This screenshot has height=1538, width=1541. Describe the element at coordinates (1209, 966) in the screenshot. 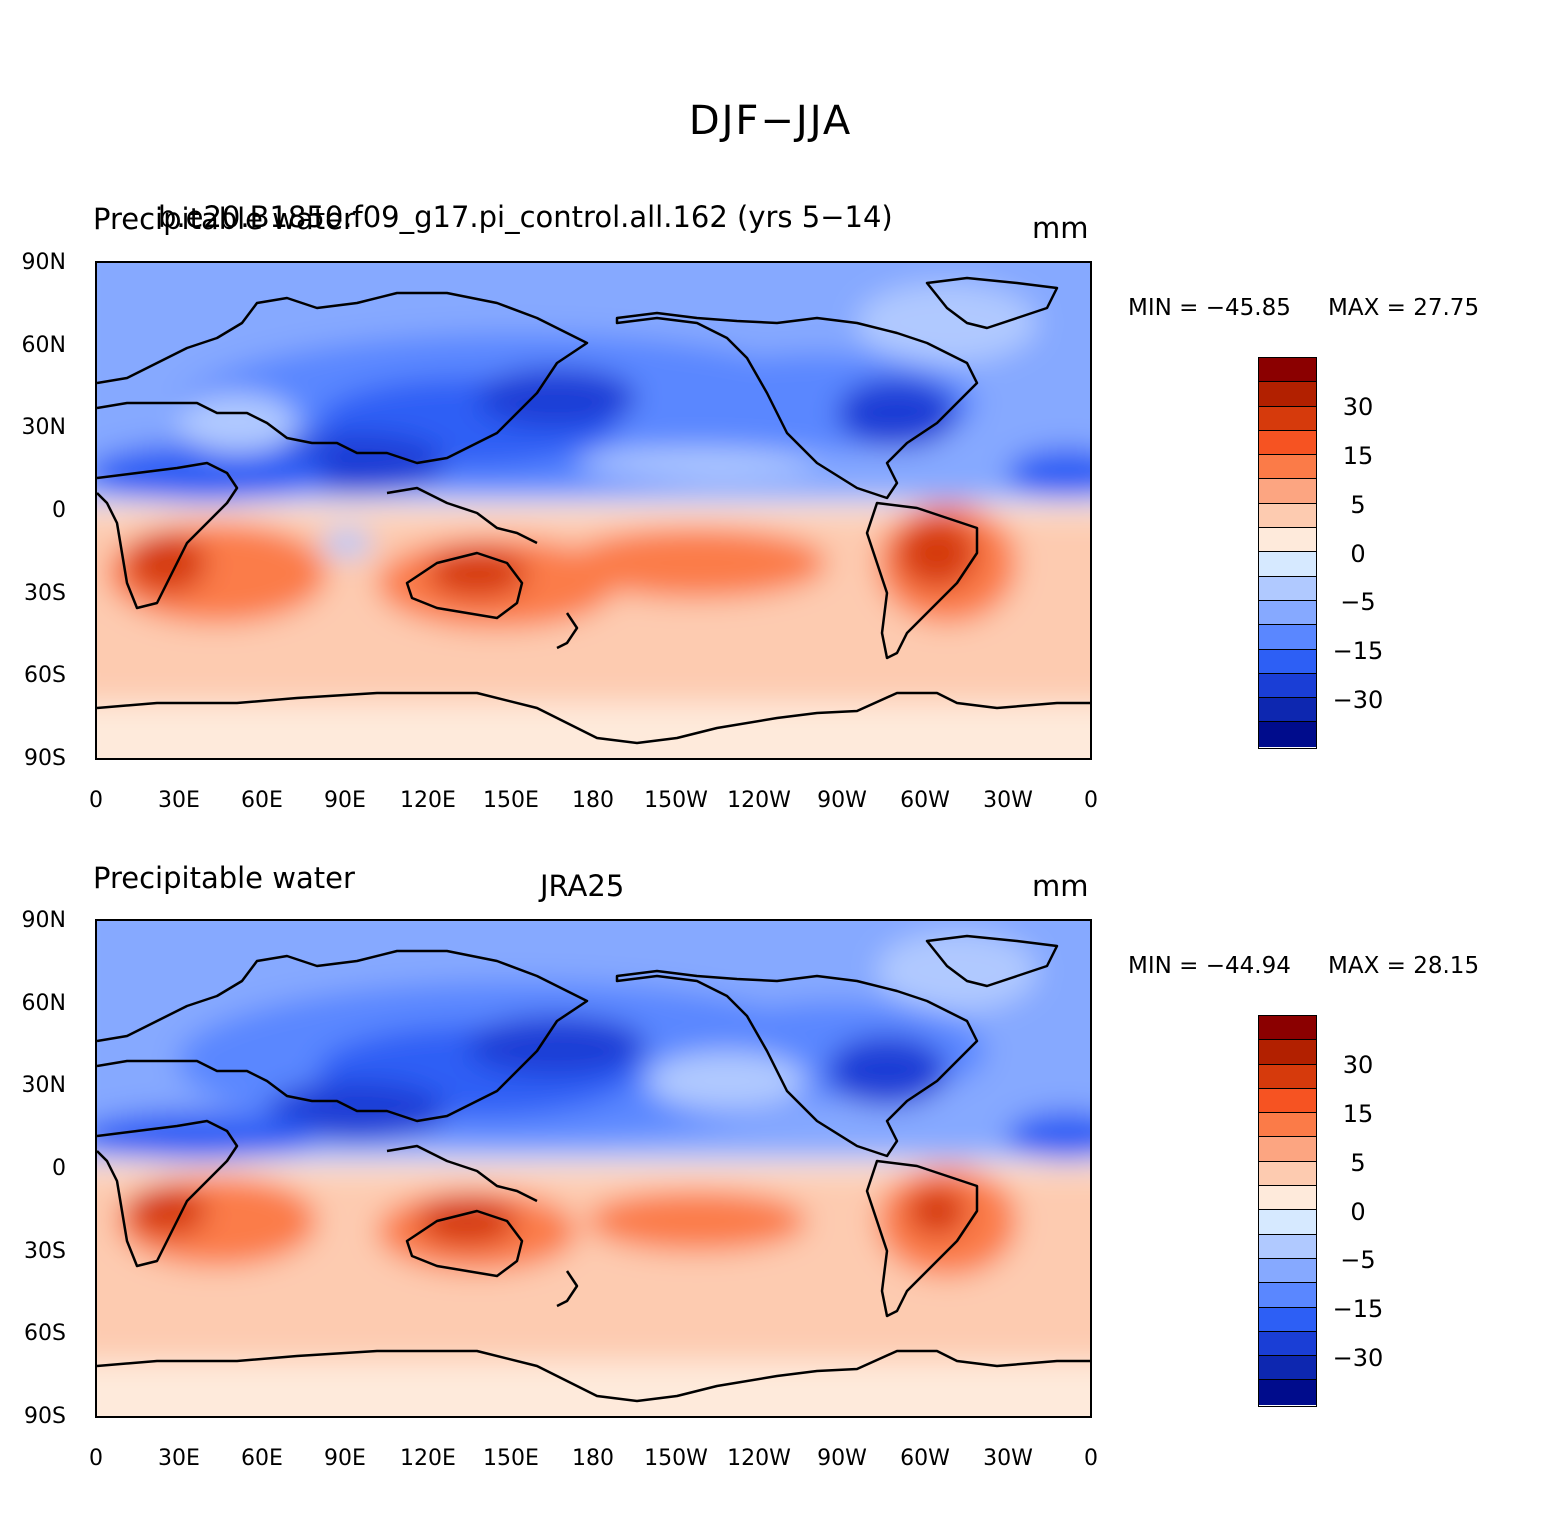

I see `min-label: MIN = −44.94` at that location.